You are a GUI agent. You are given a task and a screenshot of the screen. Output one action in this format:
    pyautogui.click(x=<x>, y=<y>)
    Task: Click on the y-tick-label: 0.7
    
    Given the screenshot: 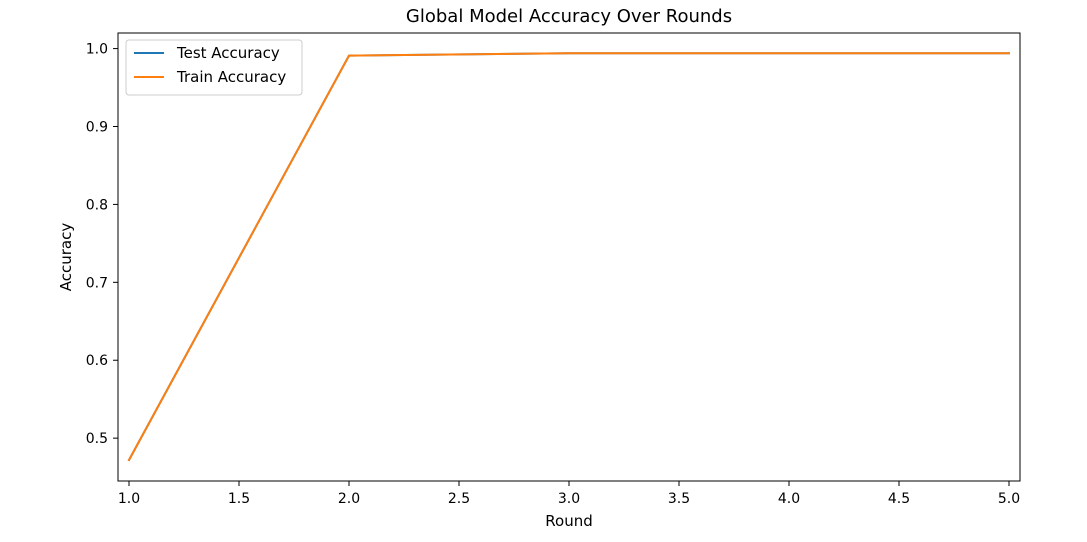 What is the action you would take?
    pyautogui.click(x=97, y=283)
    